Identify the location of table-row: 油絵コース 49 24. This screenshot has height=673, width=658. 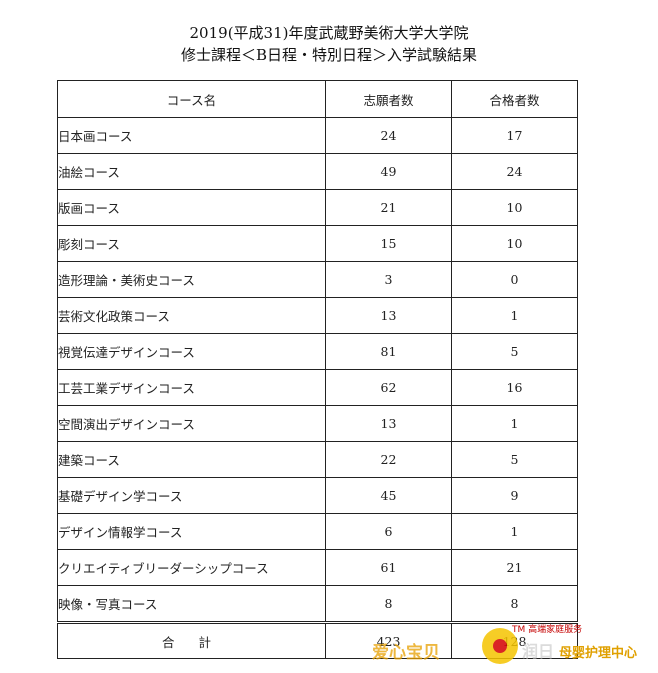
(317, 171).